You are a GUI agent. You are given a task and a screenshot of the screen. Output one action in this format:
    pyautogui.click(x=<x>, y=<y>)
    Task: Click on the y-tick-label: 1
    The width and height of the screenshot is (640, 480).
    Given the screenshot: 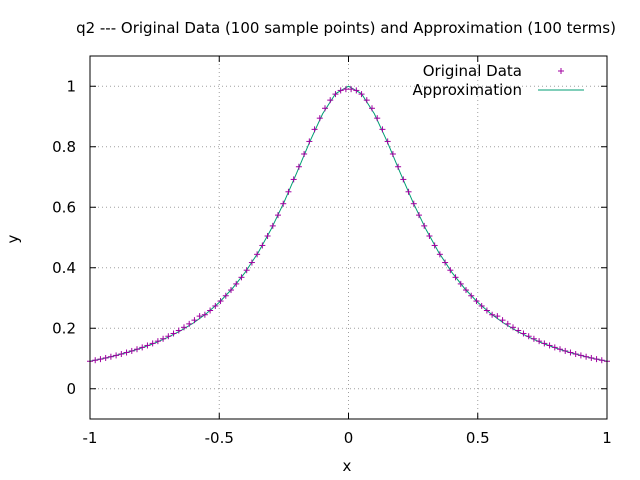 What is the action you would take?
    pyautogui.click(x=71, y=86)
    